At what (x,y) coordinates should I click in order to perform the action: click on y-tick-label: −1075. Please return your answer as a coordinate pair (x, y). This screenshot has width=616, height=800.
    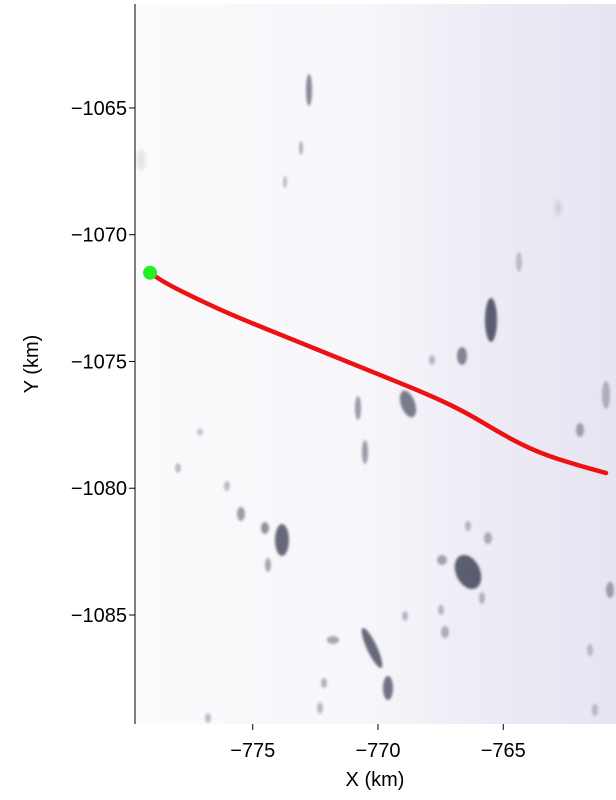
    Looking at the image, I should click on (99, 362).